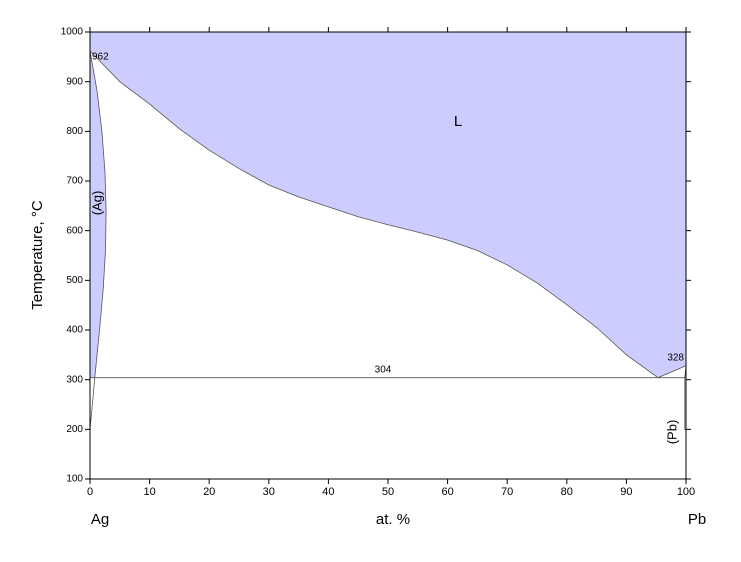 Image resolution: width=741 pixels, height=562 pixels. What do you see at coordinates (393, 519) in the screenshot?
I see `x-axis-label: at. %` at bounding box center [393, 519].